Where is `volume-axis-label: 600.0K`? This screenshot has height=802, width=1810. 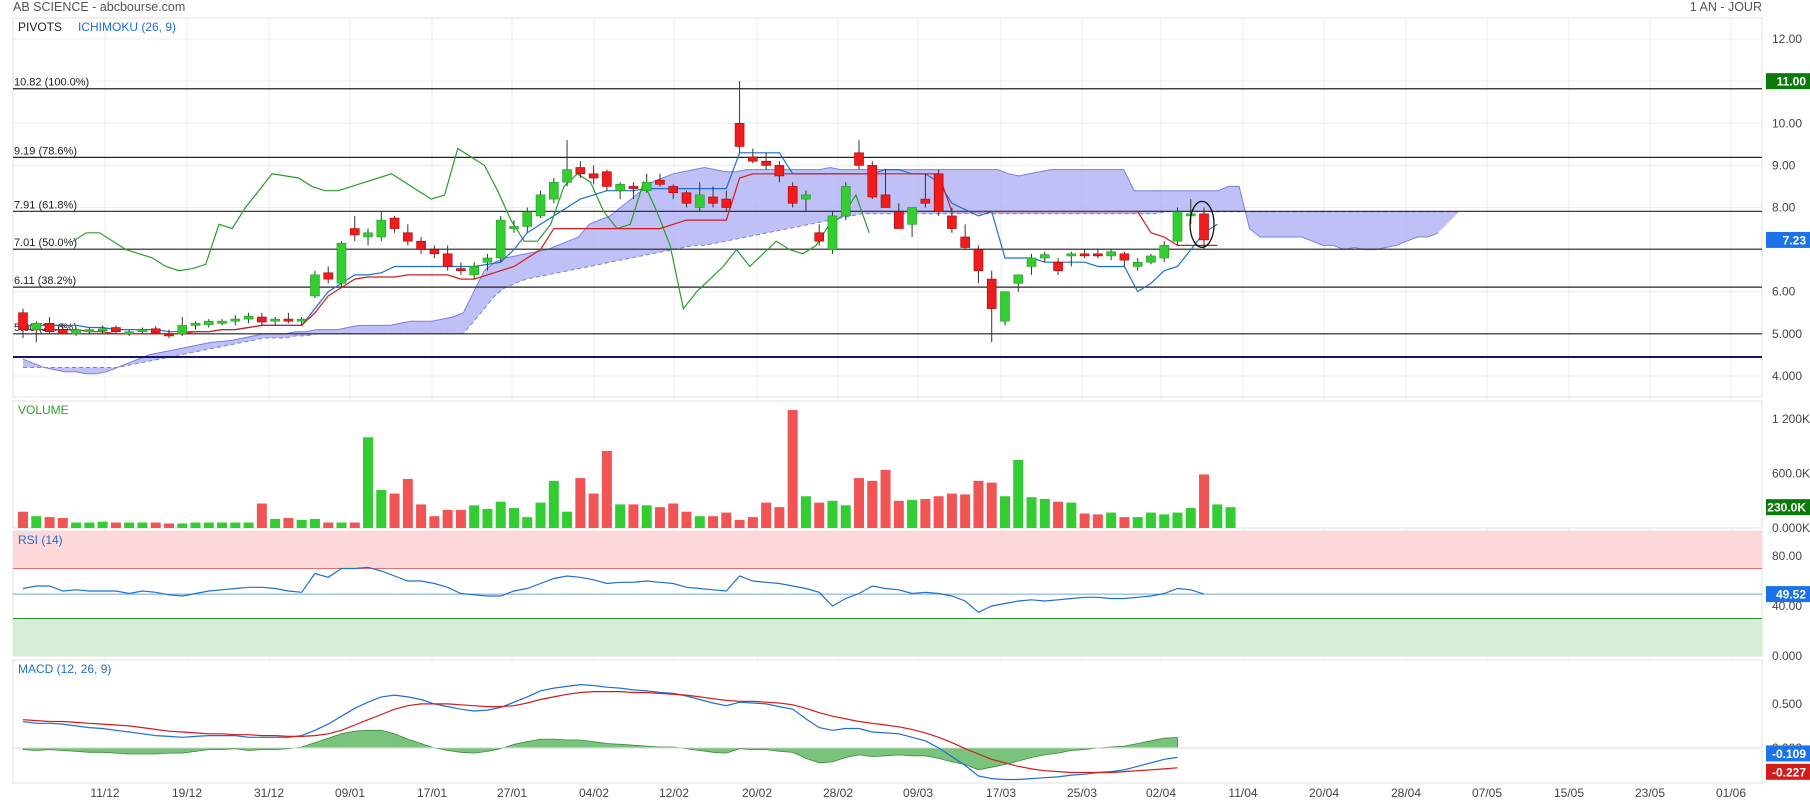
volume-axis-label: 600.0K is located at coordinates (1791, 474).